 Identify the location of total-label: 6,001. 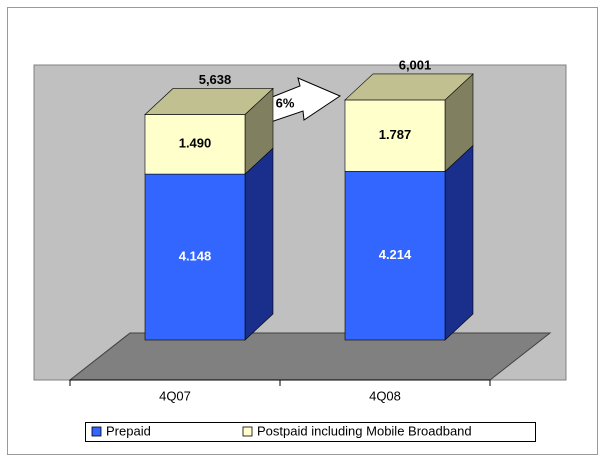
(415, 64).